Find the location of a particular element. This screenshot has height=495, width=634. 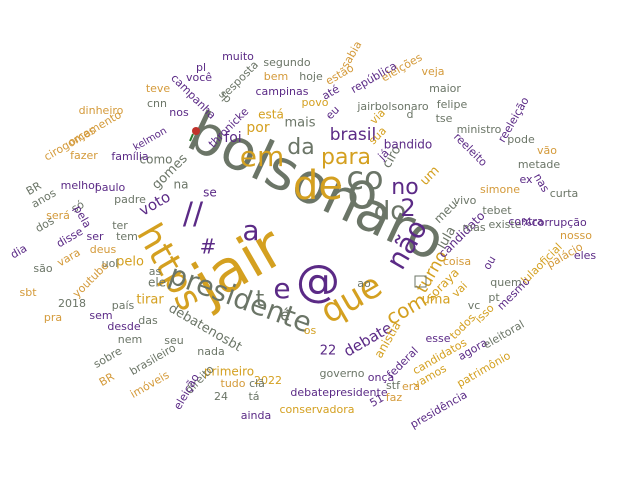

word: sem is located at coordinates (100, 315).